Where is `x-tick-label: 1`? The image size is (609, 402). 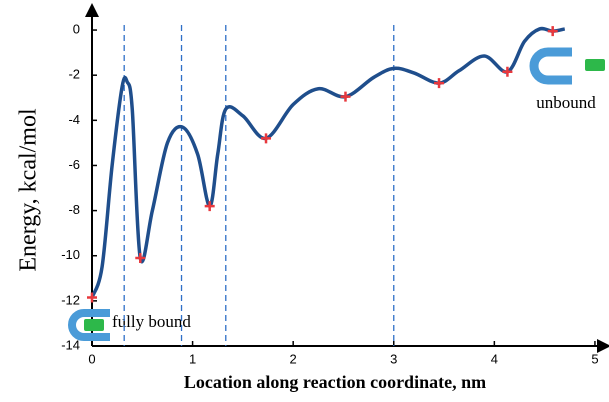
x-tick-label: 1 is located at coordinates (192, 358).